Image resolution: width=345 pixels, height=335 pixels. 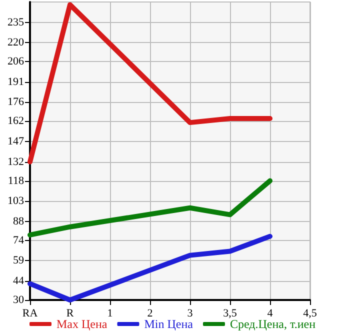 I want to click on y-tick-label: 206, so click(x=16, y=62).